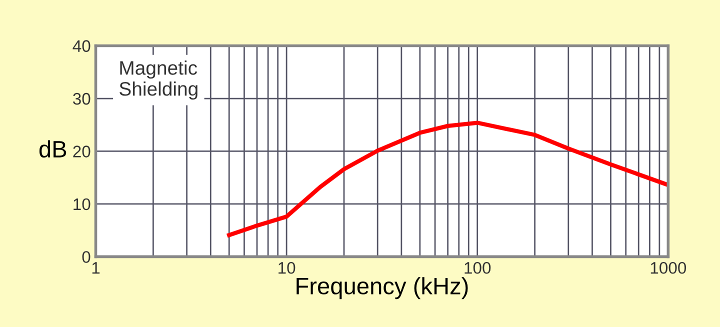  What do you see at coordinates (477, 268) in the screenshot?
I see `x-tick-label: 100` at bounding box center [477, 268].